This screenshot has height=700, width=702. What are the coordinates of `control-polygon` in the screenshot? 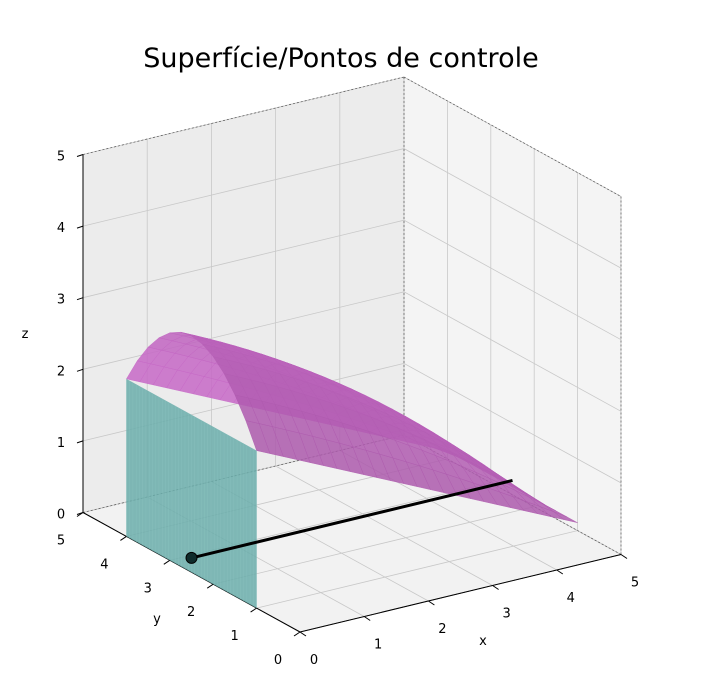 It's located at (349, 521).